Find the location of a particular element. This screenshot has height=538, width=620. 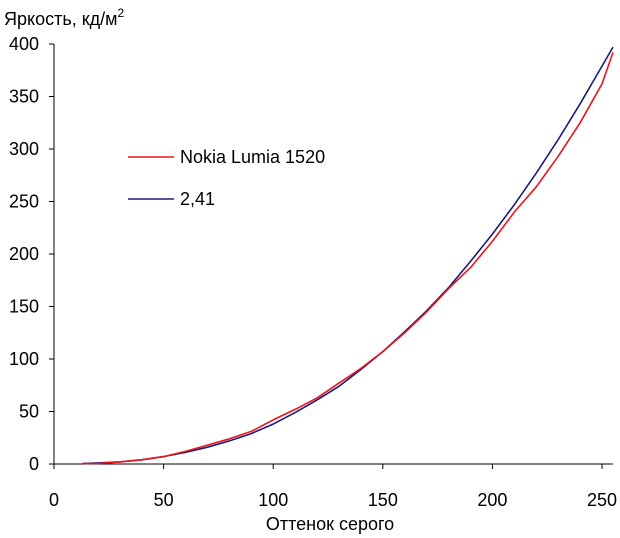

y-tick-label: 200 is located at coordinates (24, 254).